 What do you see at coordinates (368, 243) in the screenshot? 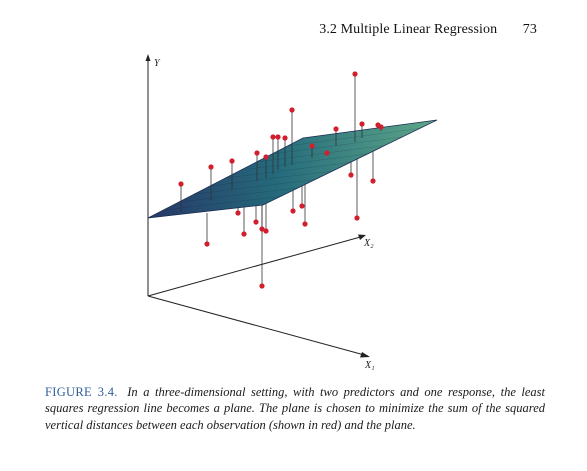
I see `x2-axis-label: X₂` at bounding box center [368, 243].